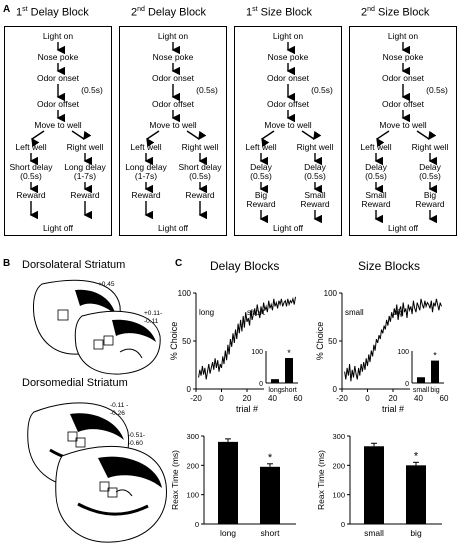 The width and height of the screenshot is (461, 549). What do you see at coordinates (270, 495) in the screenshot?
I see `bar-short` at bounding box center [270, 495].